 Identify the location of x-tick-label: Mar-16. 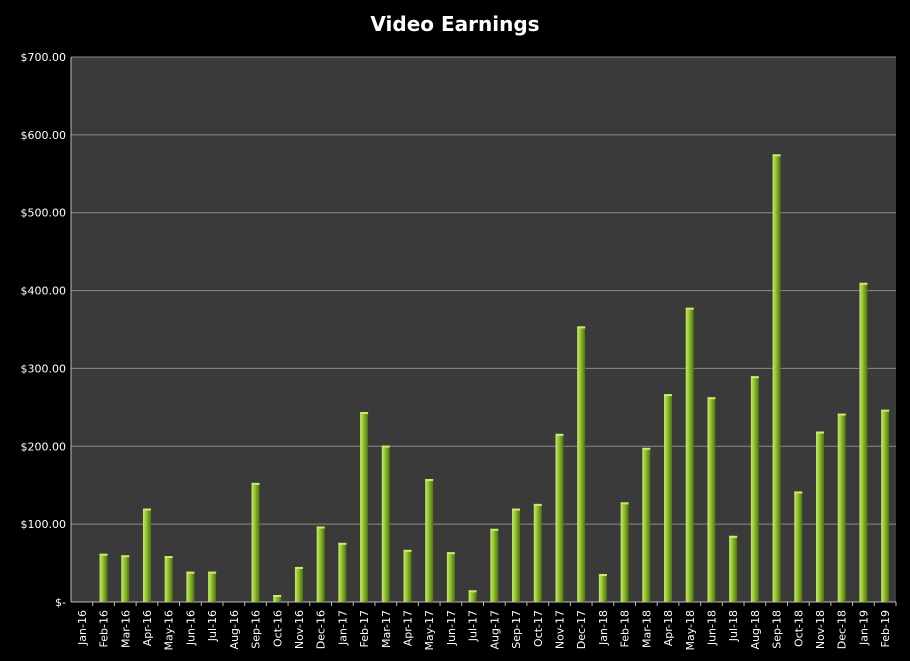
(125, 629).